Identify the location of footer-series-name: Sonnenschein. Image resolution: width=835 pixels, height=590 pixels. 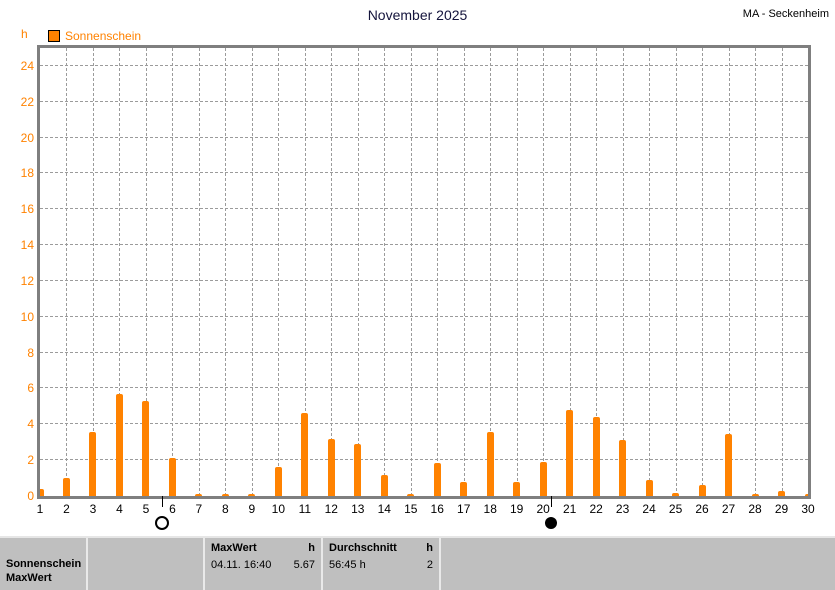
(44, 564).